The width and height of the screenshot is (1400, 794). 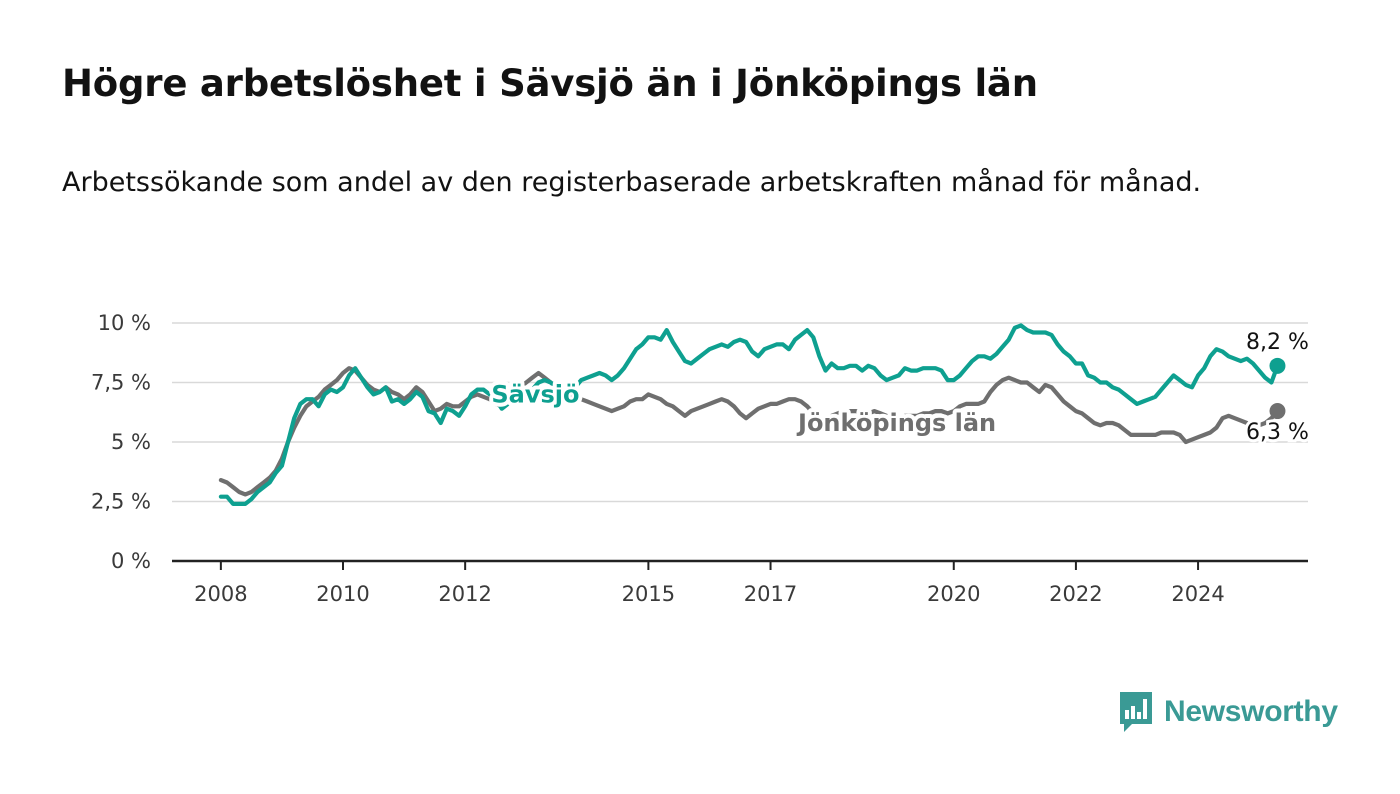 What do you see at coordinates (1251, 711) in the screenshot?
I see `brand-name: Newsworthy` at bounding box center [1251, 711].